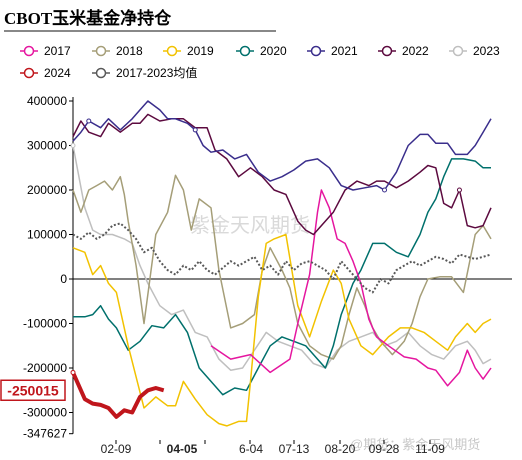  I want to click on y-tick-label: -300000, so click(45, 413).